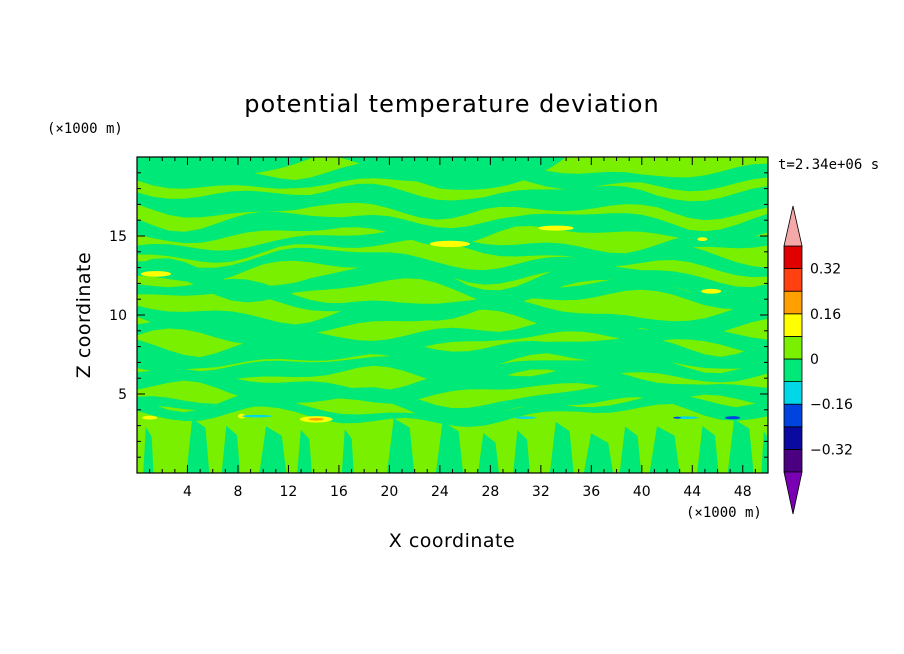  What do you see at coordinates (452, 541) in the screenshot?
I see `x-axis-label: X coordinate` at bounding box center [452, 541].